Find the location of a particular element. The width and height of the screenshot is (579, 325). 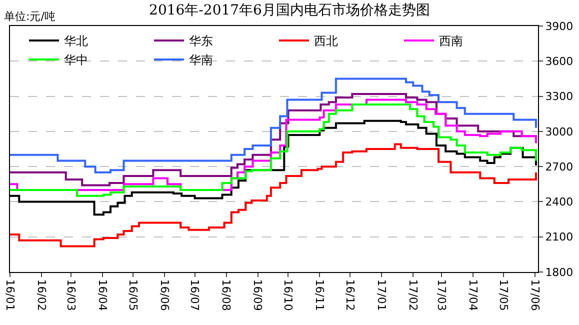

y-tick-label: 2400 is located at coordinates (559, 202).